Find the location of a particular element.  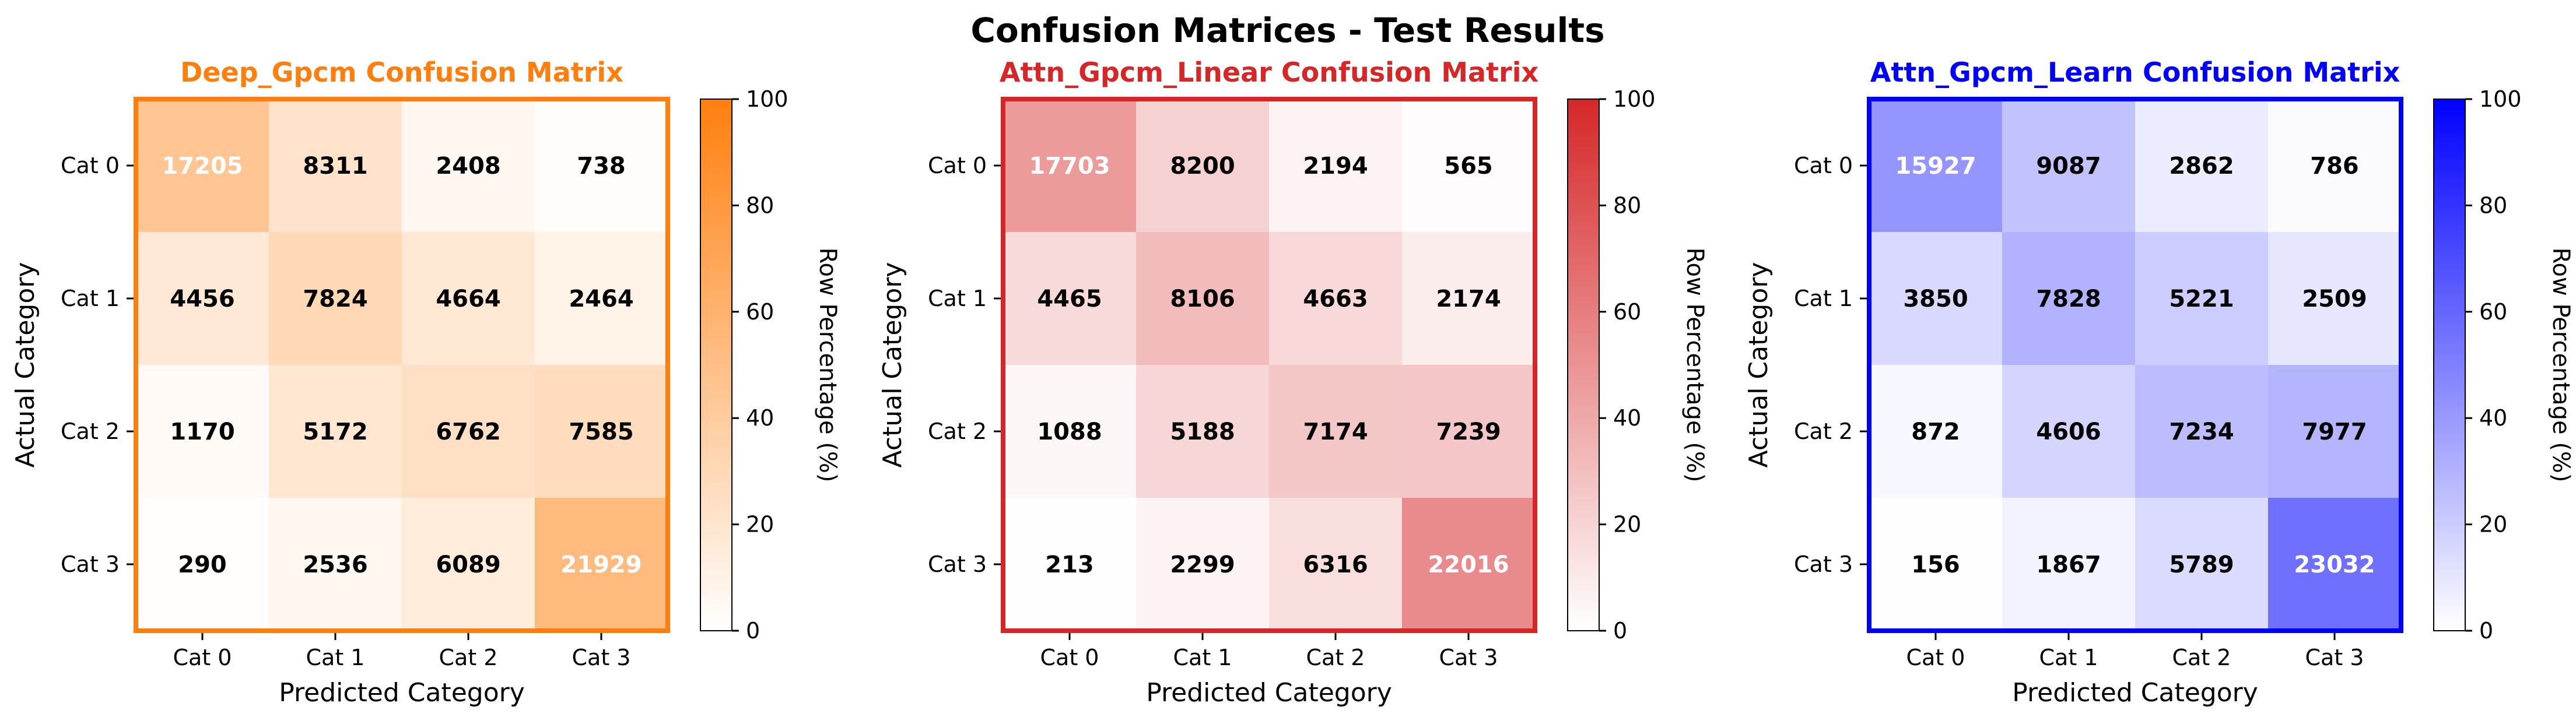

cell-value-label: 786 is located at coordinates (2334, 166).